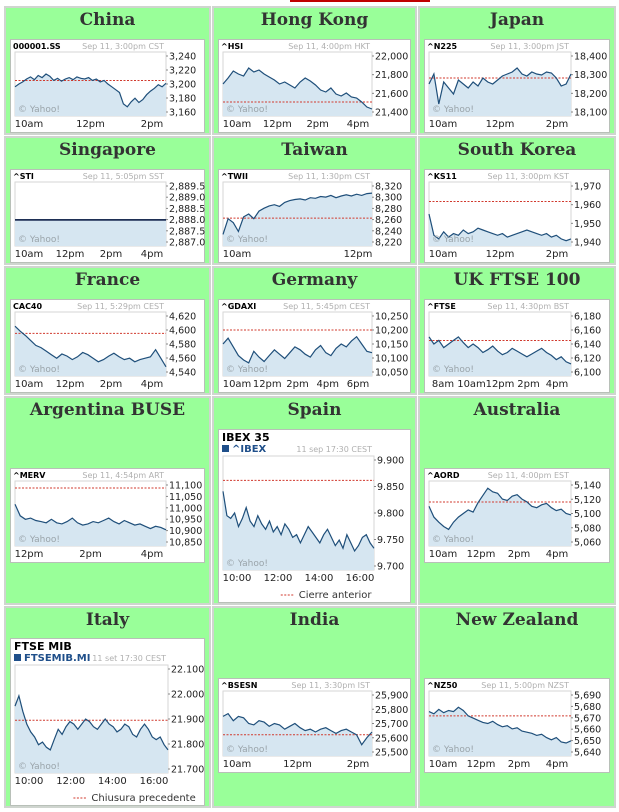 Image resolution: width=619 pixels, height=812 pixels. Describe the element at coordinates (529, 176) in the screenshot. I see `chart-timestamp: Sep 11, 3:00pm KST` at that location.